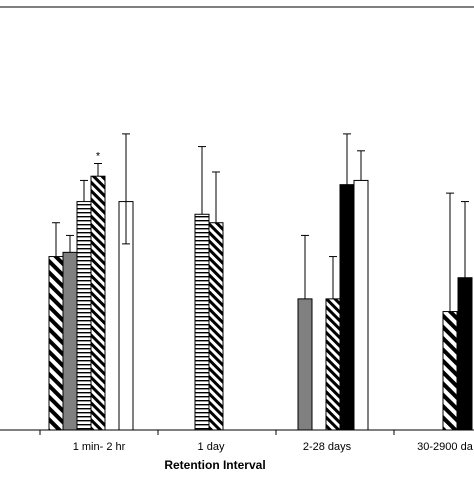 Image resolution: width=474 pixels, height=479 pixels. I want to click on x-tick-label: 1 day, so click(211, 447).